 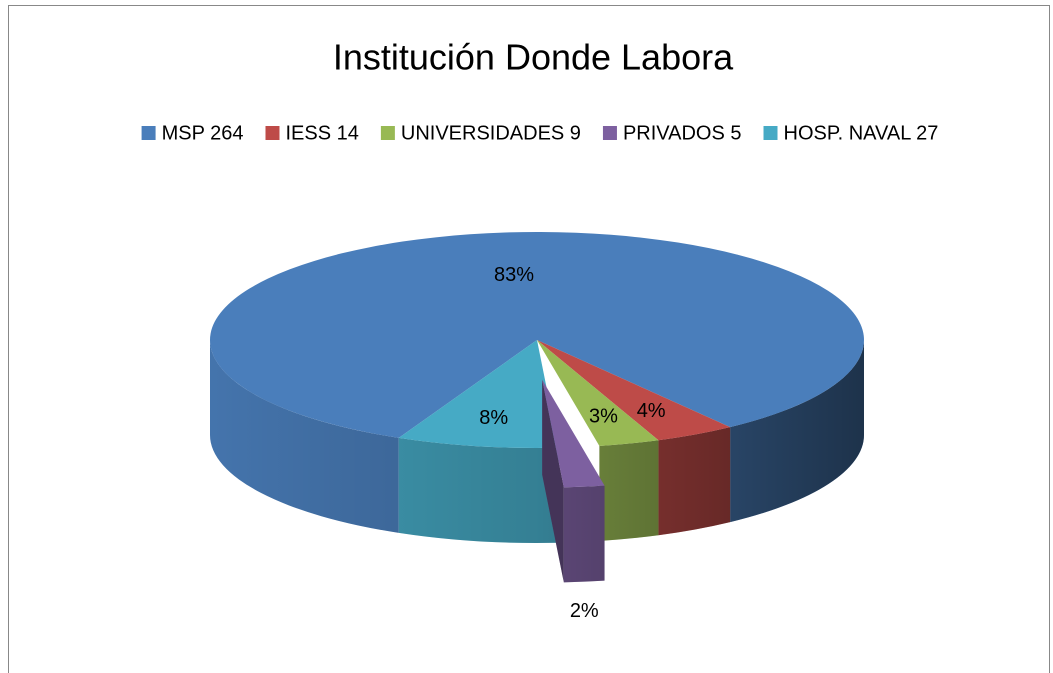 I want to click on pie-wall, so click(x=553, y=481).